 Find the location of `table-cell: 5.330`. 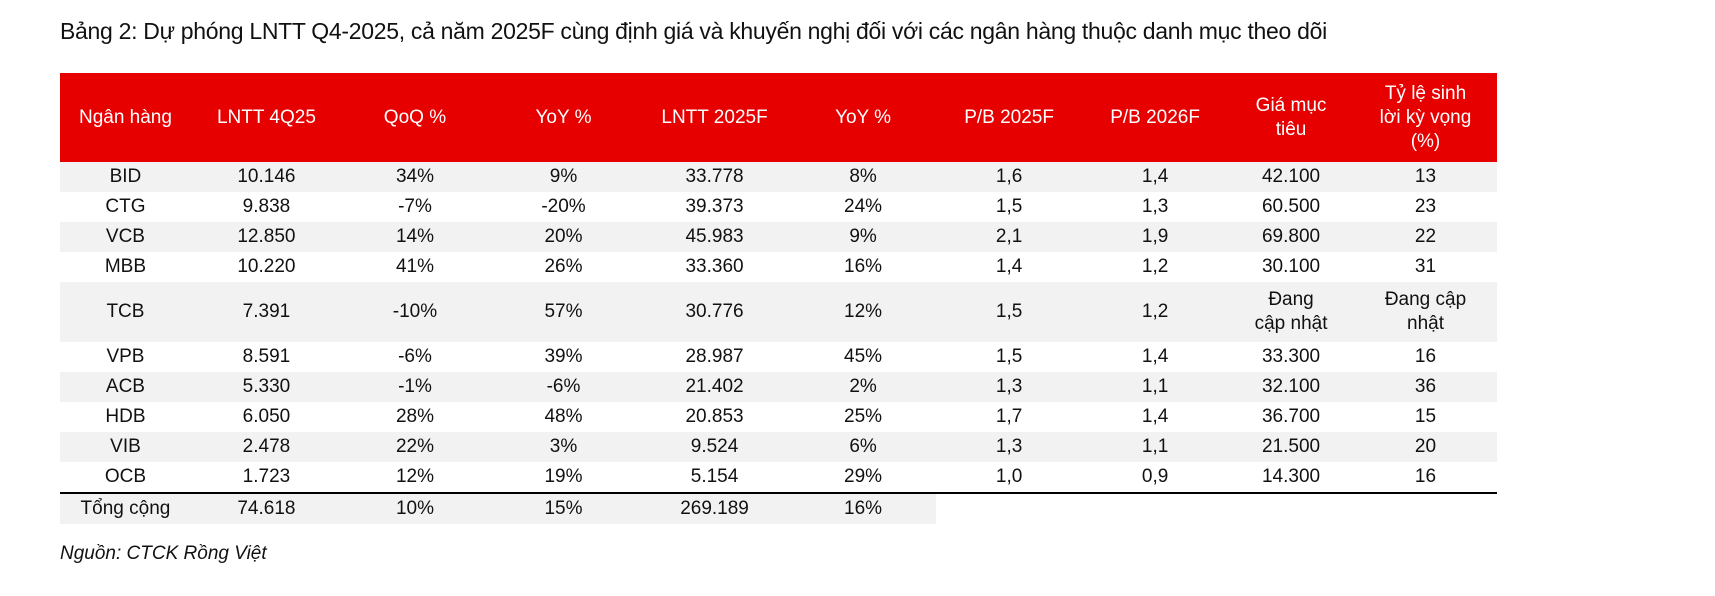

table-cell: 5.330 is located at coordinates (266, 387).